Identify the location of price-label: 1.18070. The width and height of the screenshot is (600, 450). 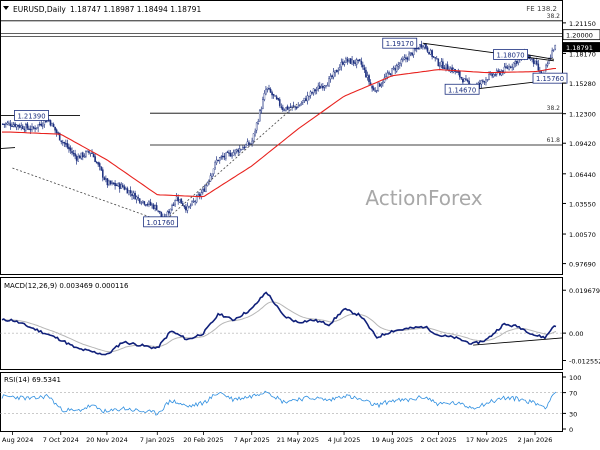
(511, 55).